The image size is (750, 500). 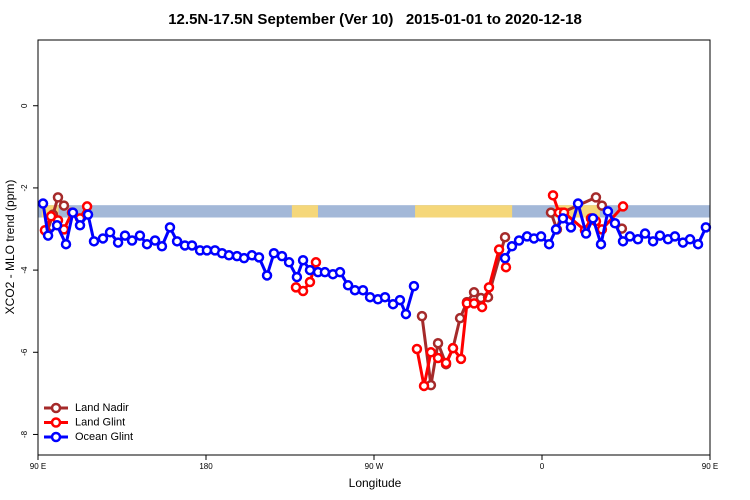 I want to click on x-tick-label: 90 E, so click(x=38, y=466).